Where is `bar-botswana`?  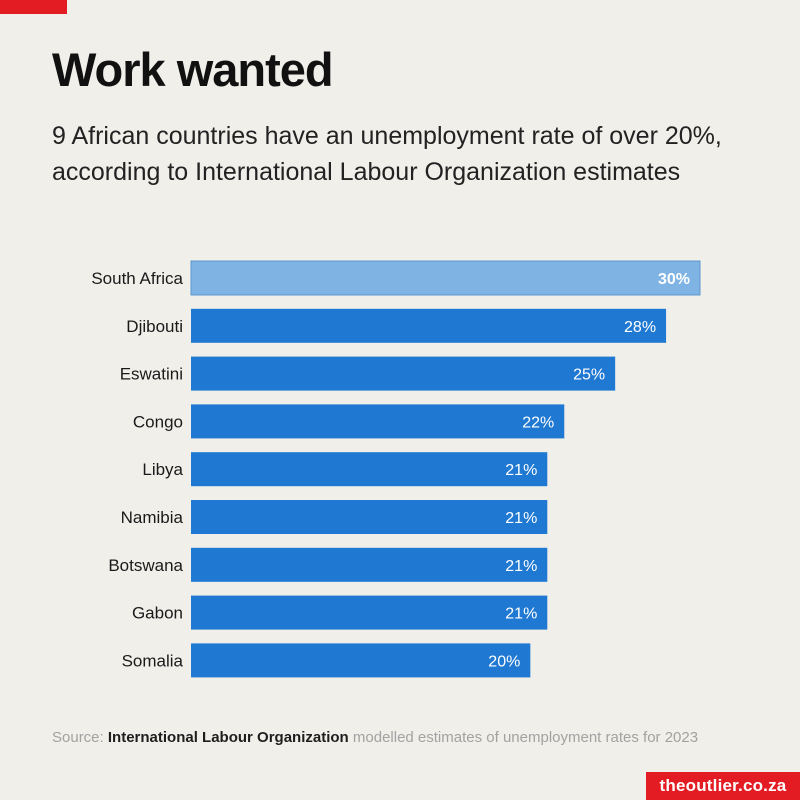 bar-botswana is located at coordinates (369, 564).